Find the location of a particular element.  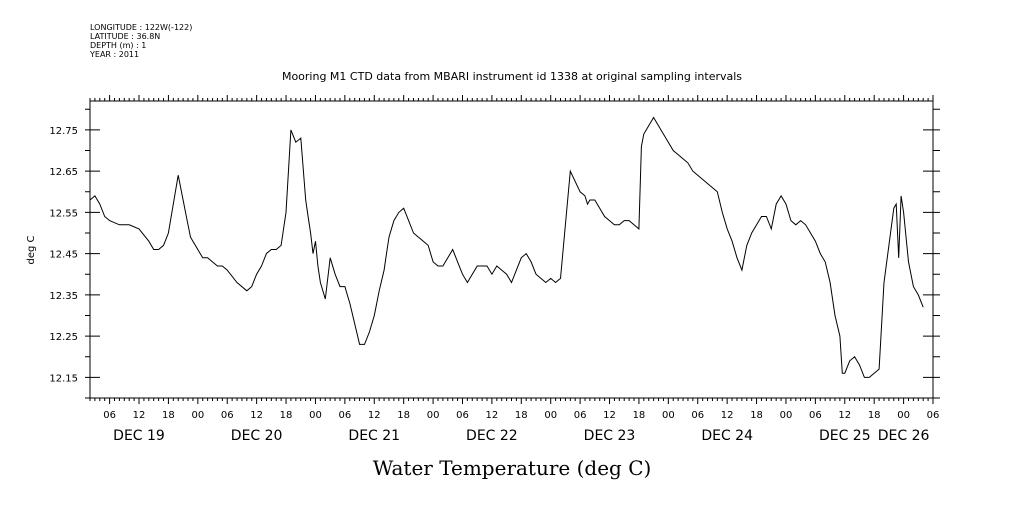

x-date-label: DEC 25 is located at coordinates (845, 436).